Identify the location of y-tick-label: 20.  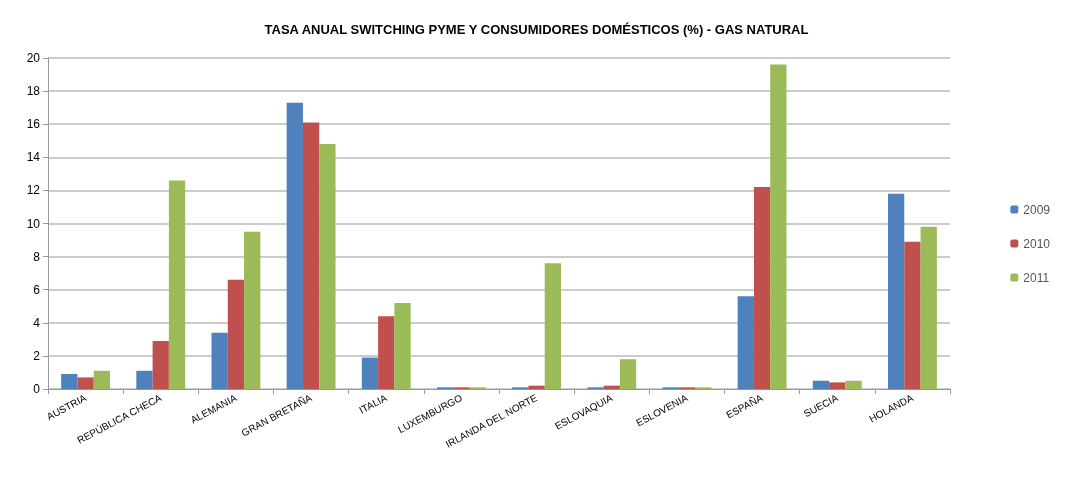
(33, 58).